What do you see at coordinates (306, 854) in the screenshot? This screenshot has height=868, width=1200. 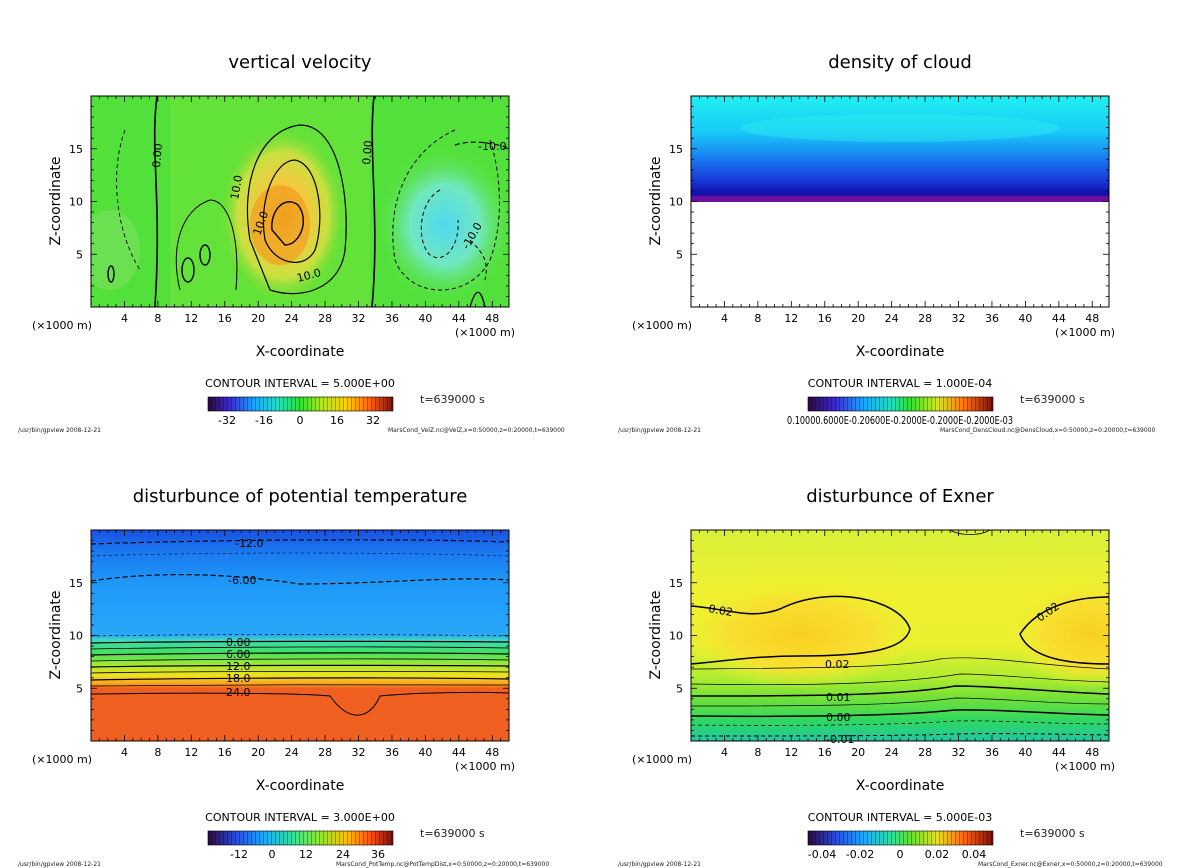 I see `colorbar-label: 12` at bounding box center [306, 854].